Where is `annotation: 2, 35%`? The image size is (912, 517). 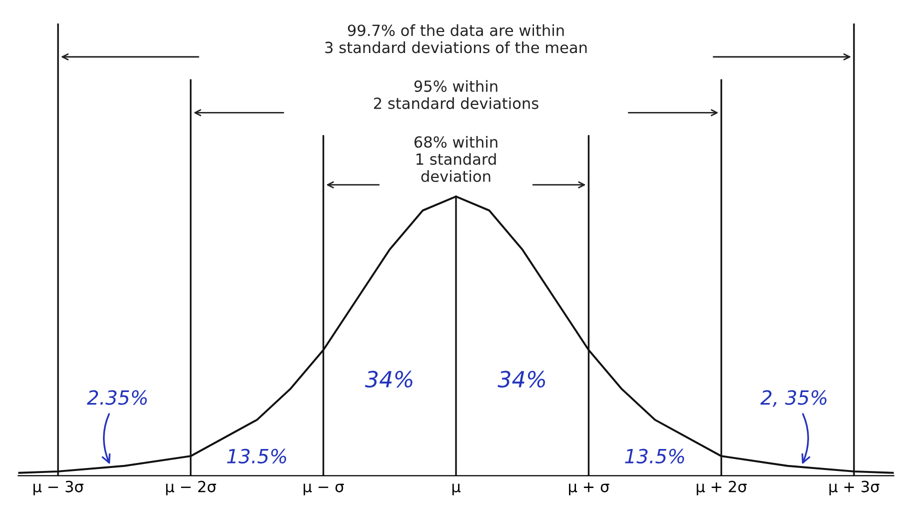
annotation: 2, 35% is located at coordinates (793, 398).